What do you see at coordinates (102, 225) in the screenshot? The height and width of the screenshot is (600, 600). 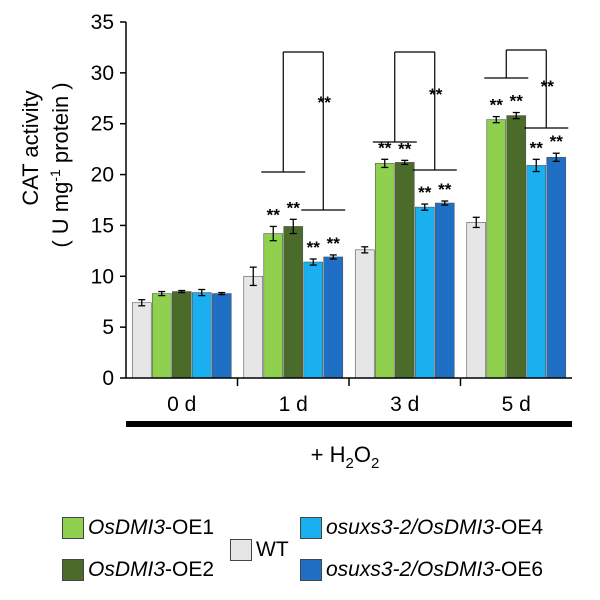 I see `y-tick-label: 15` at bounding box center [102, 225].